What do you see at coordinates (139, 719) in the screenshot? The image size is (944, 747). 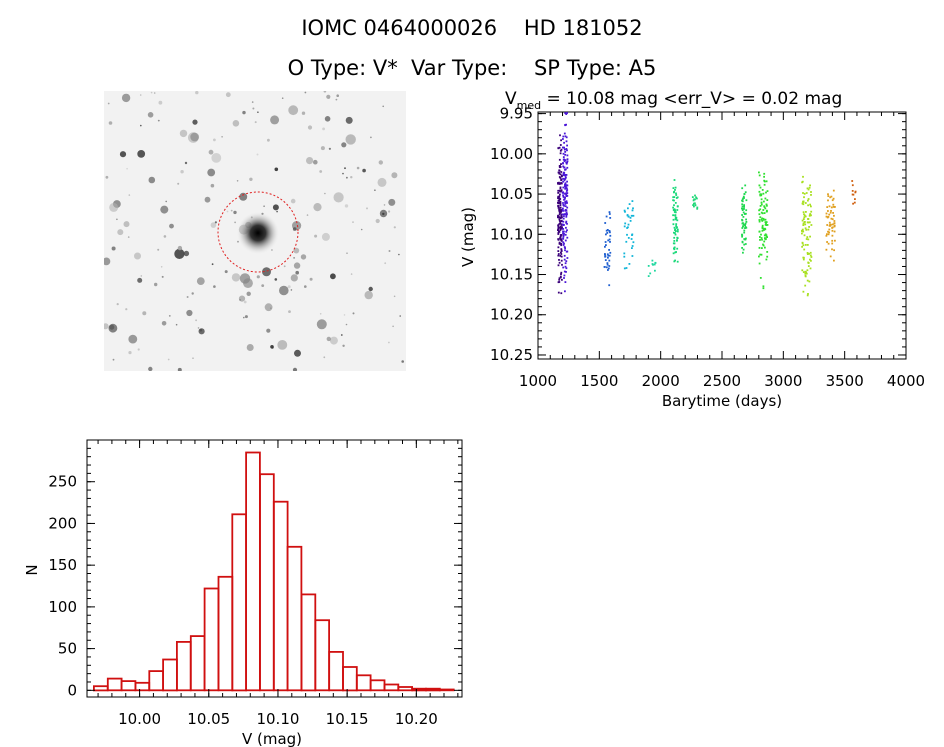 I see `histogram-xtick-label: 10.00` at bounding box center [139, 719].